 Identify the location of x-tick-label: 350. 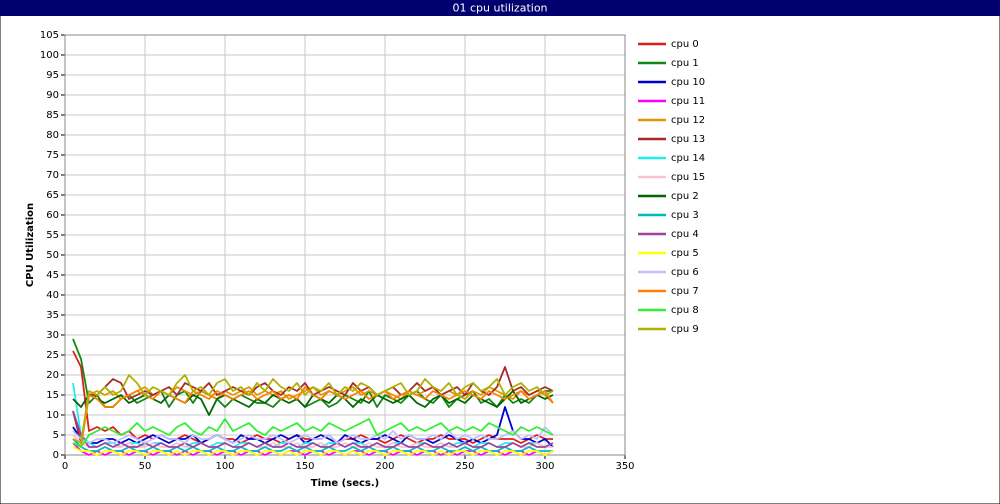
(624, 466).